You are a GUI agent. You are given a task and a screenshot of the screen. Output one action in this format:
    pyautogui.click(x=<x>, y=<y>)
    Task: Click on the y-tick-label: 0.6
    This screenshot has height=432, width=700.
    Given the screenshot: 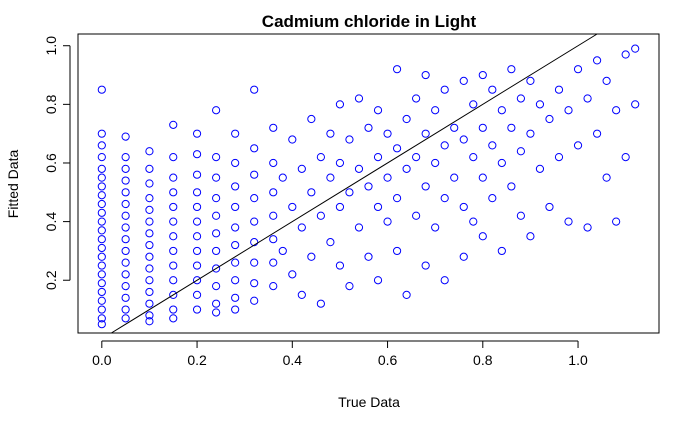 What is the action you would take?
    pyautogui.click(x=51, y=163)
    